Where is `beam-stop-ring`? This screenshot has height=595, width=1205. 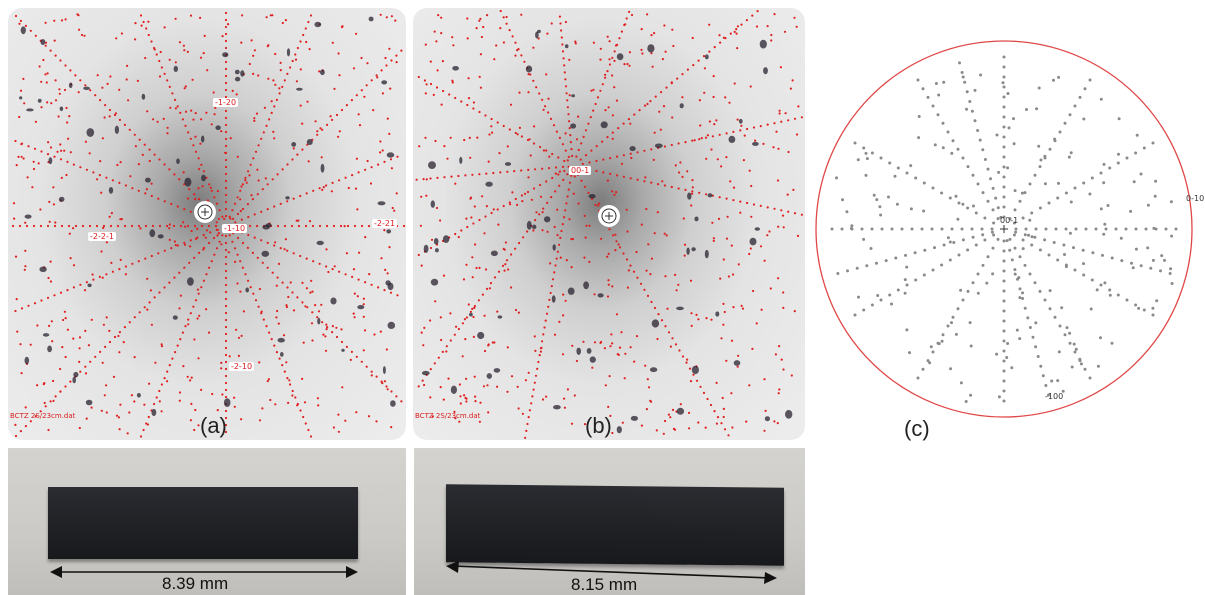 beam-stop-ring is located at coordinates (205, 212).